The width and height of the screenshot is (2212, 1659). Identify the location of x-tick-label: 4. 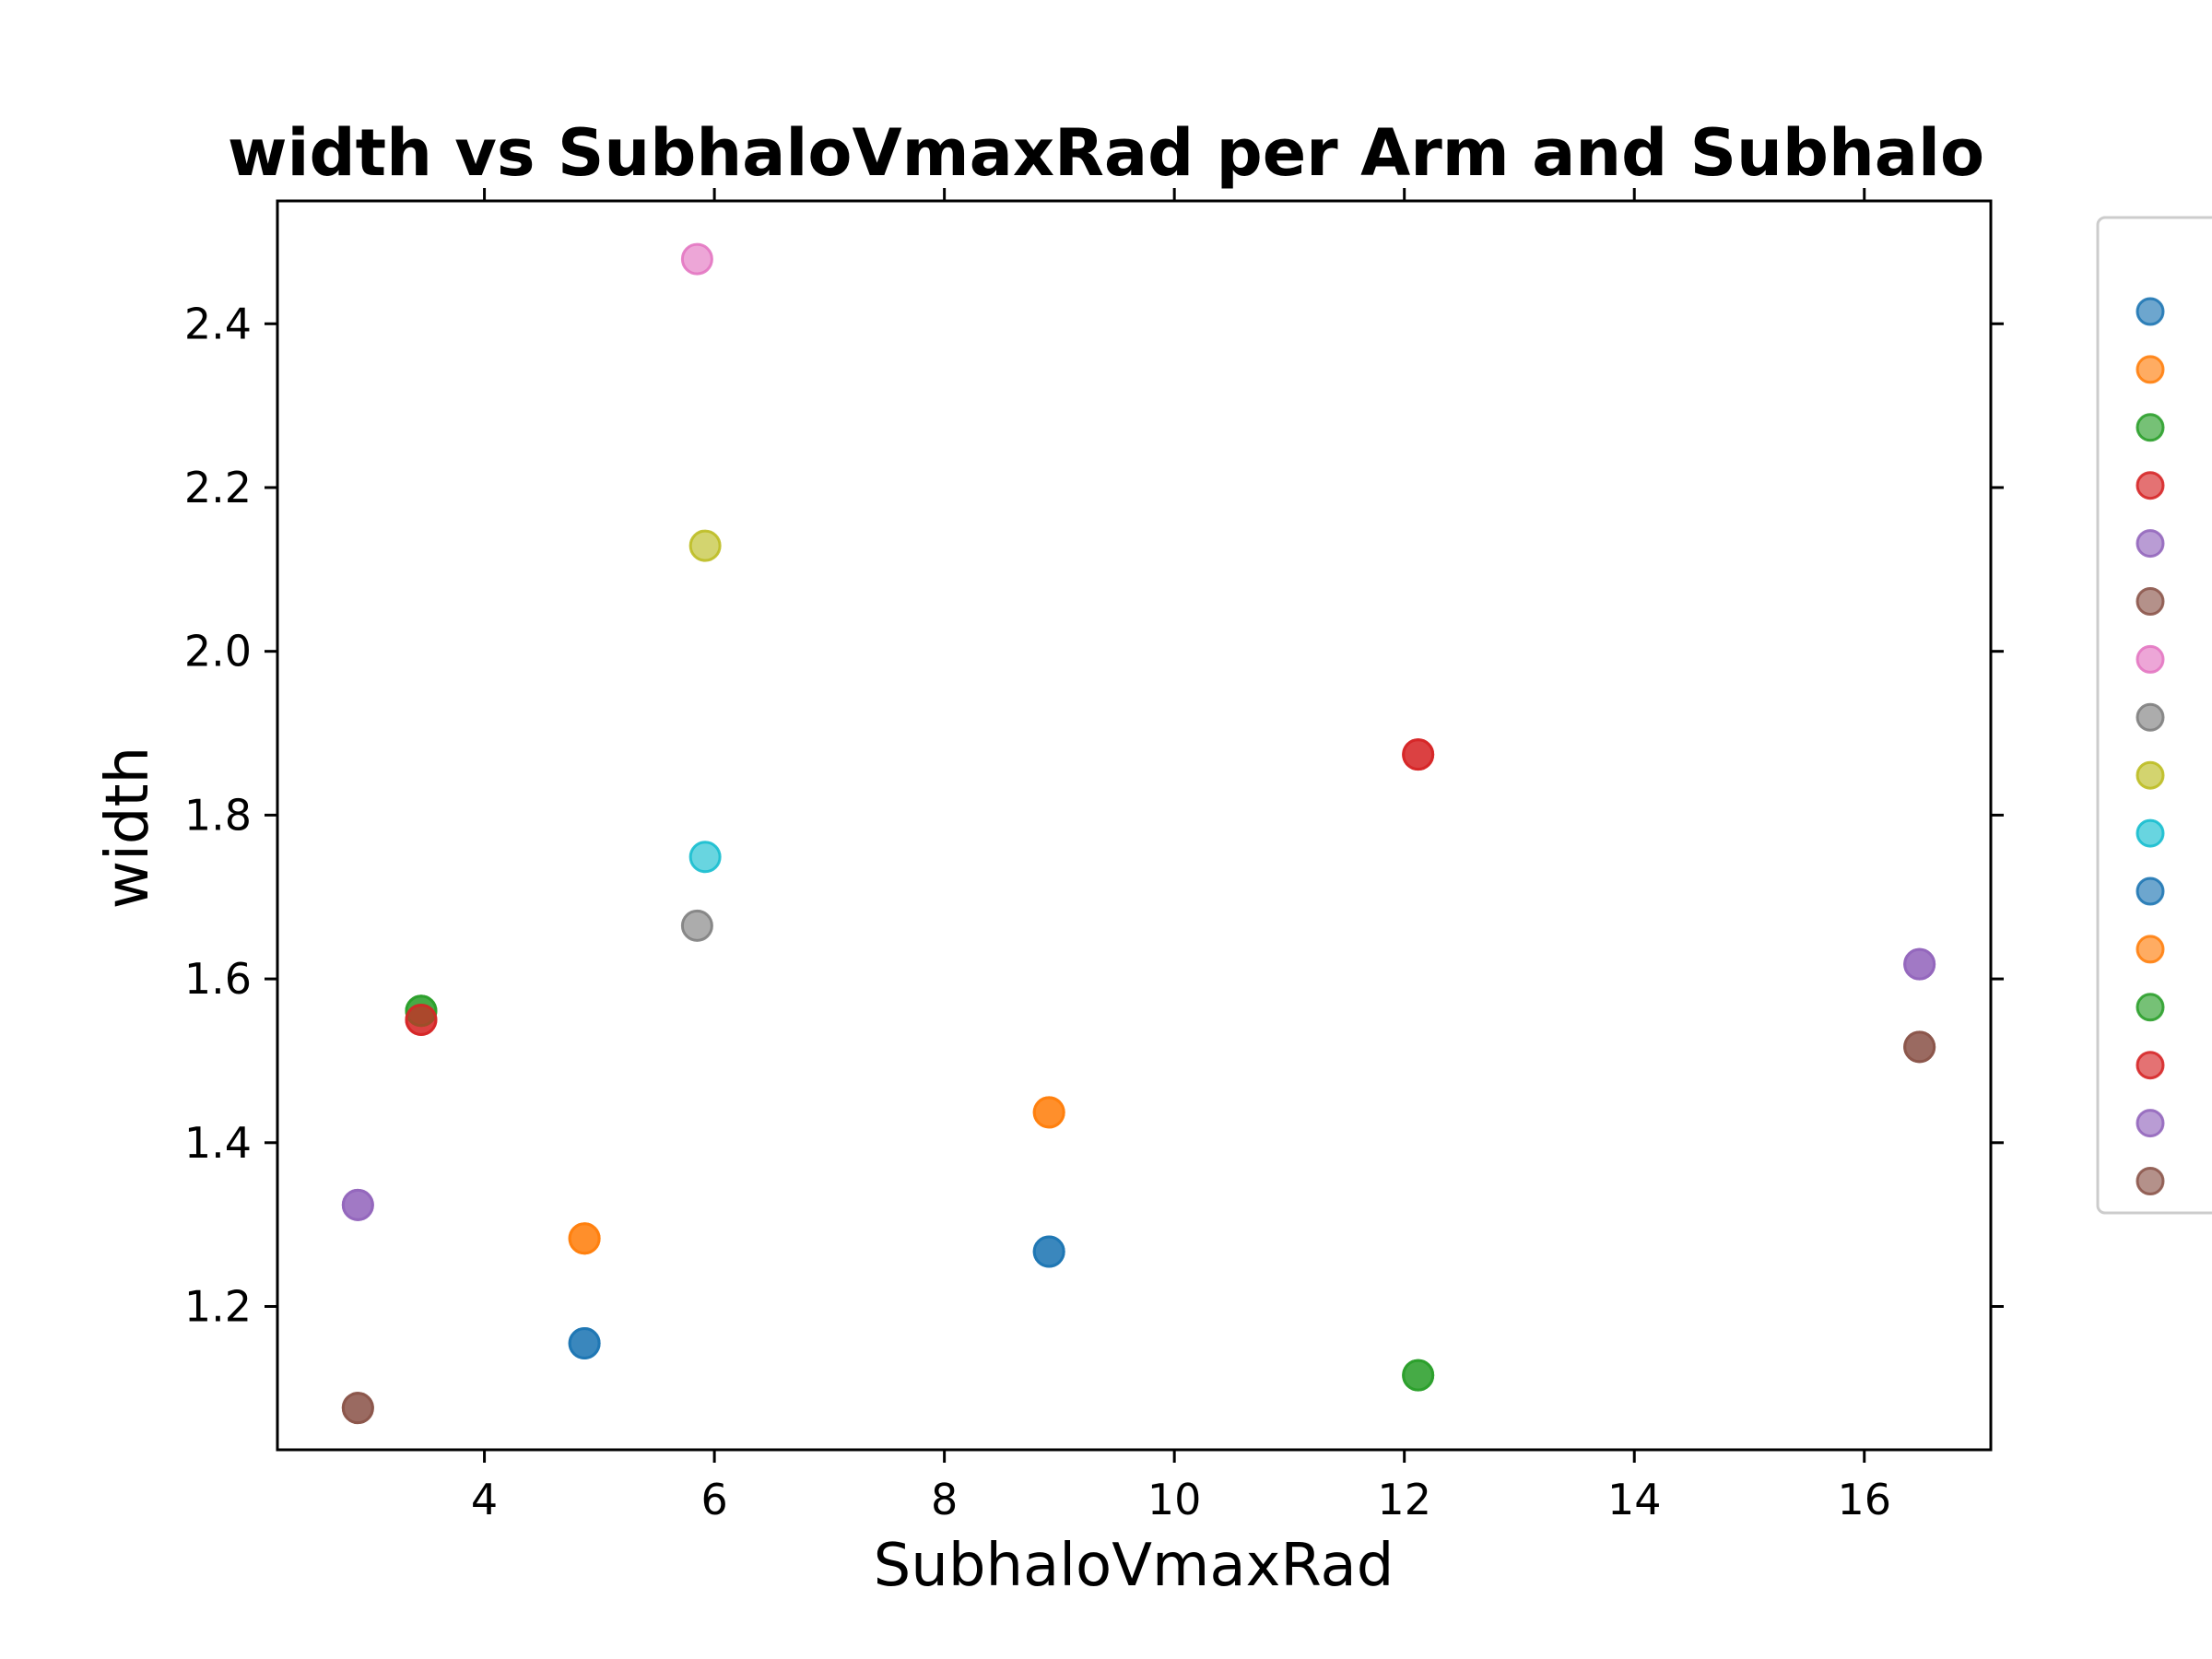
(484, 1499).